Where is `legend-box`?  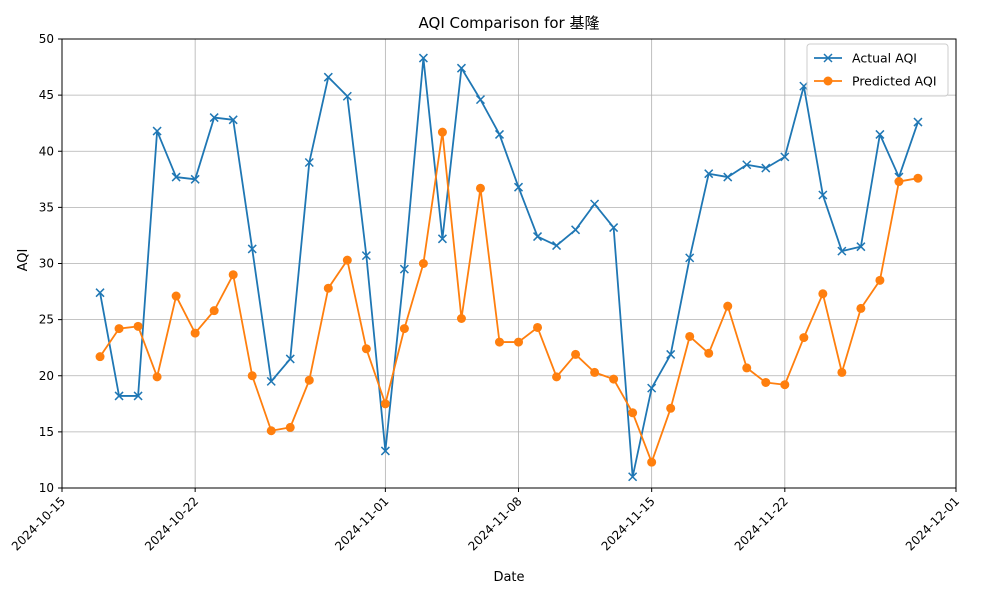
legend-box is located at coordinates (877, 70).